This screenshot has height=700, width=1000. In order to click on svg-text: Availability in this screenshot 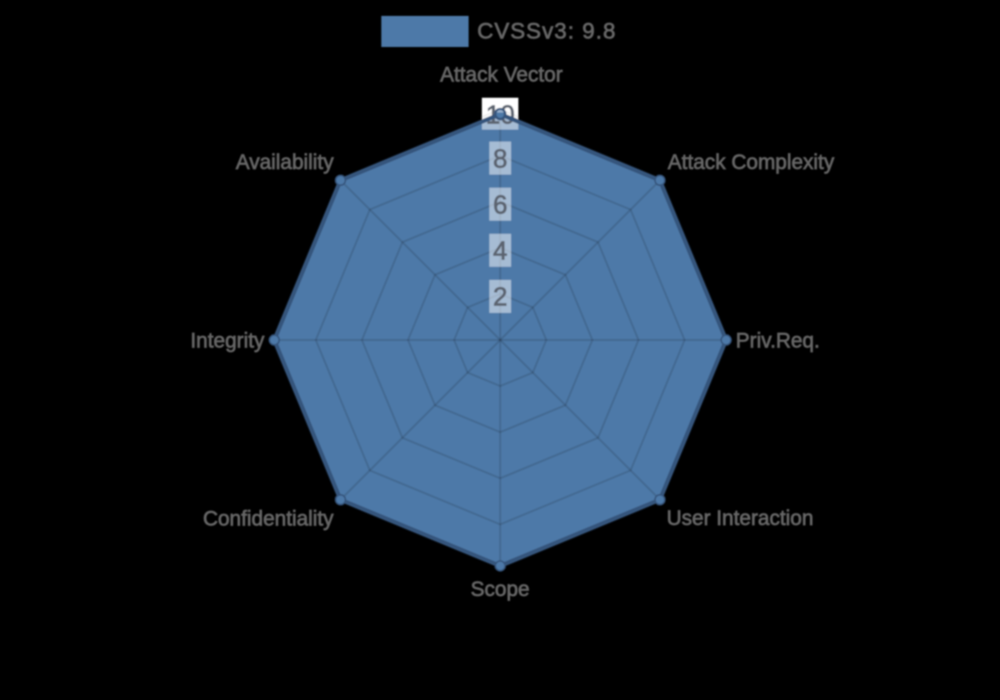, I will do `click(285, 162)`.